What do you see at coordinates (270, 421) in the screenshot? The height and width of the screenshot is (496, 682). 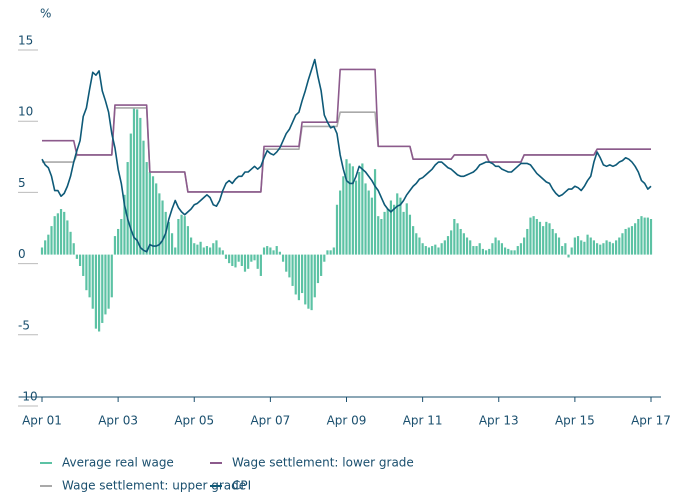 I see `x-tick-label: Apr 07` at bounding box center [270, 421].